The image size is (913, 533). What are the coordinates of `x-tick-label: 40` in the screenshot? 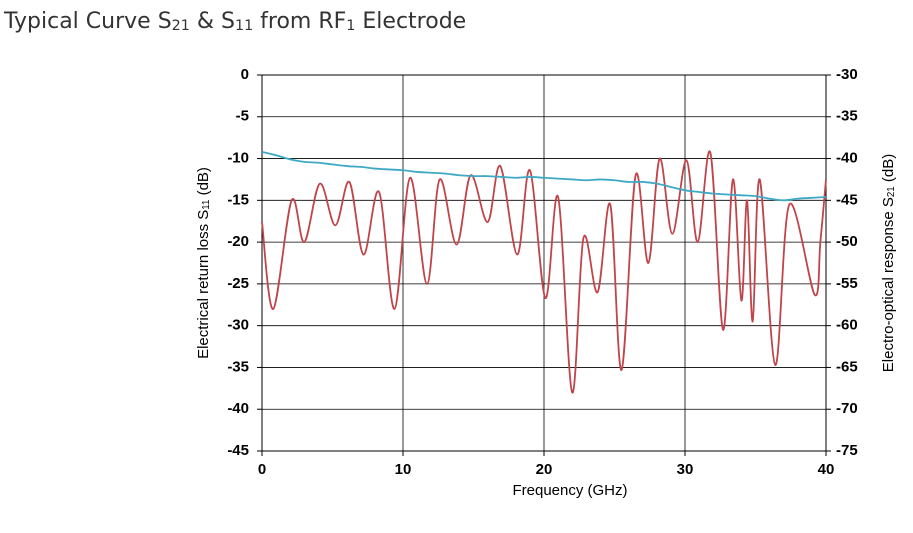 It's located at (826, 469).